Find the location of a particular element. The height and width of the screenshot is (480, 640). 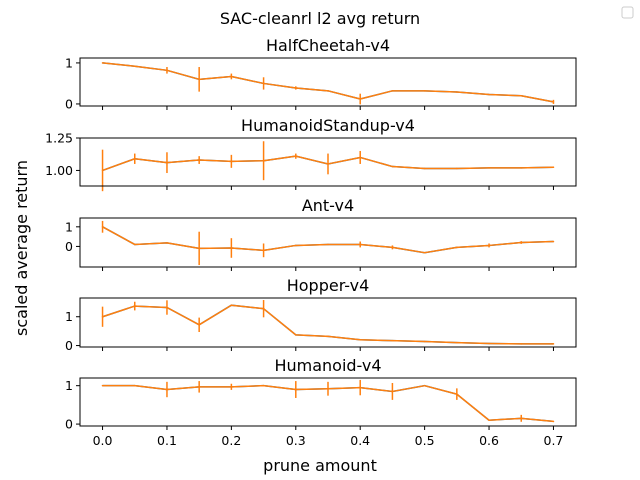

x-tick-label: 0.4 is located at coordinates (360, 440).